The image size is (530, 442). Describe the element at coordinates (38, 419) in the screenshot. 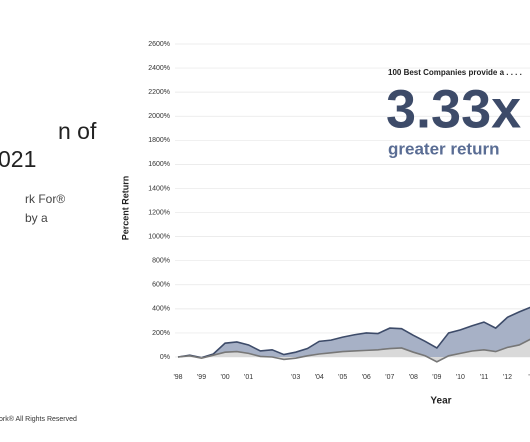

I see `footer: ork® All Rights Reserved` at that location.